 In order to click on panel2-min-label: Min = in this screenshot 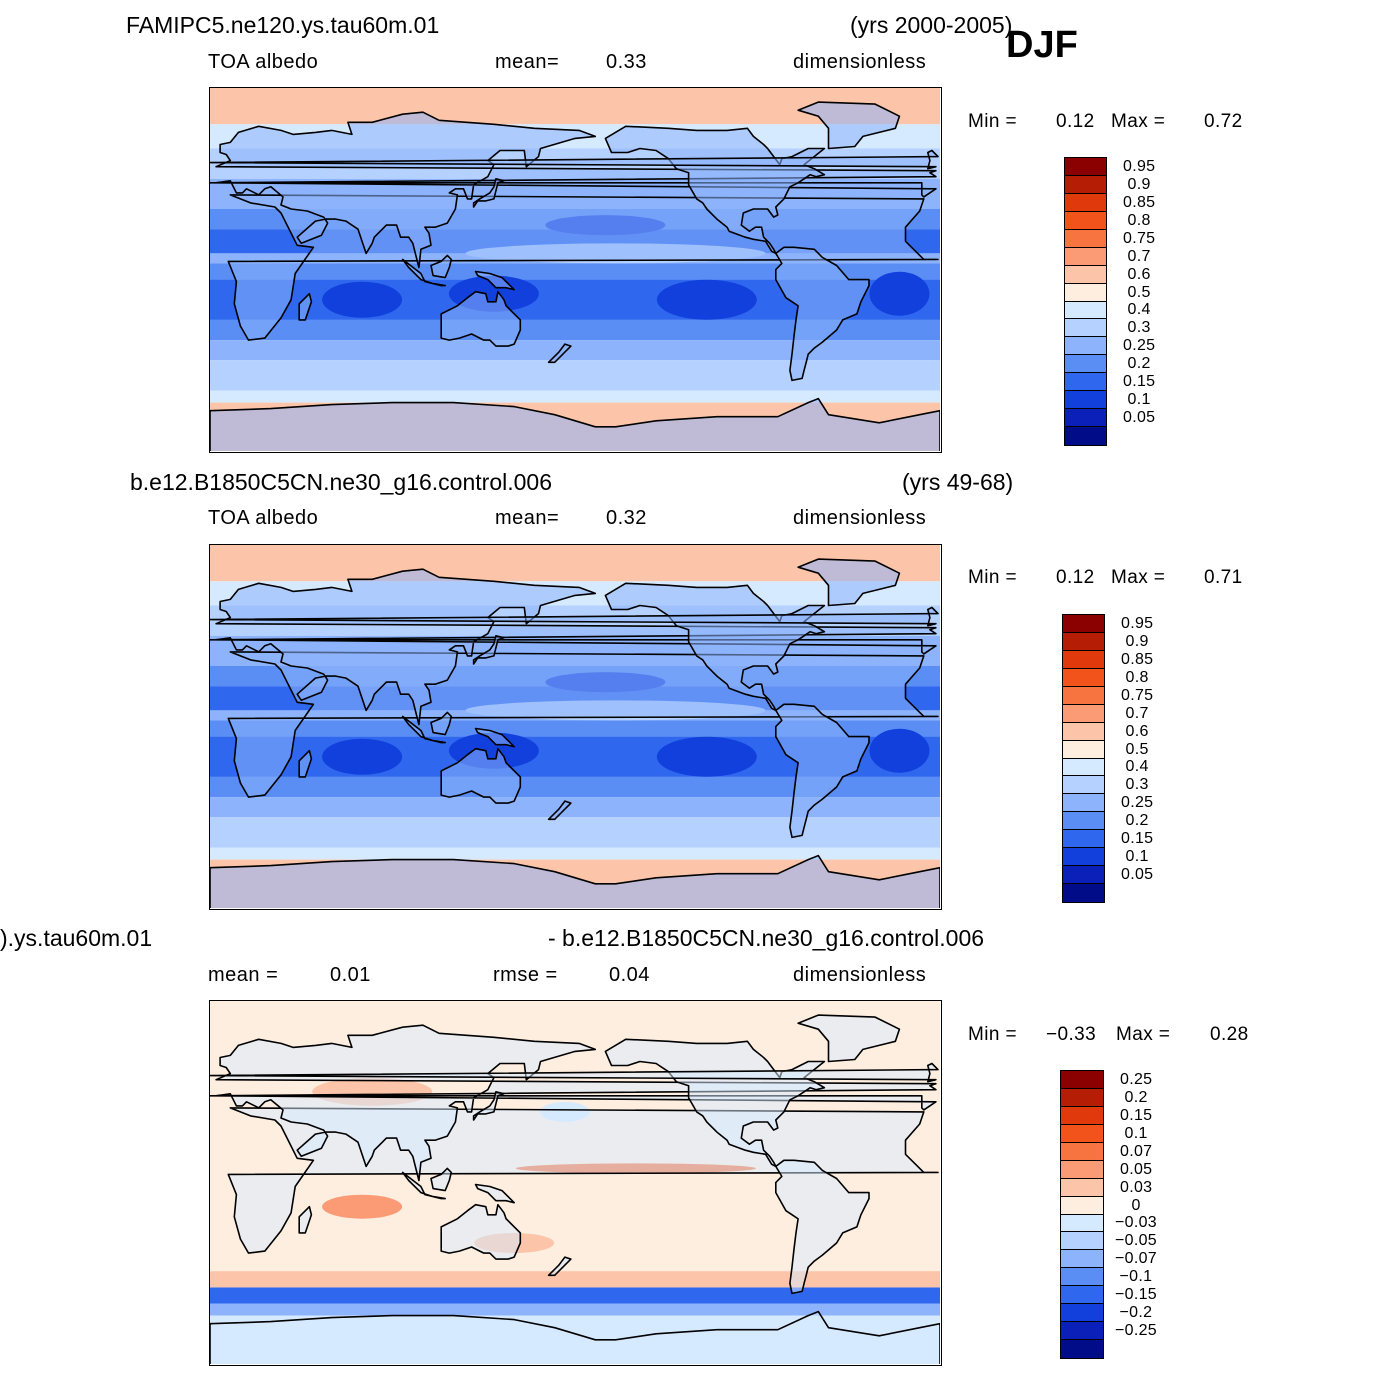, I will do `click(992, 577)`.